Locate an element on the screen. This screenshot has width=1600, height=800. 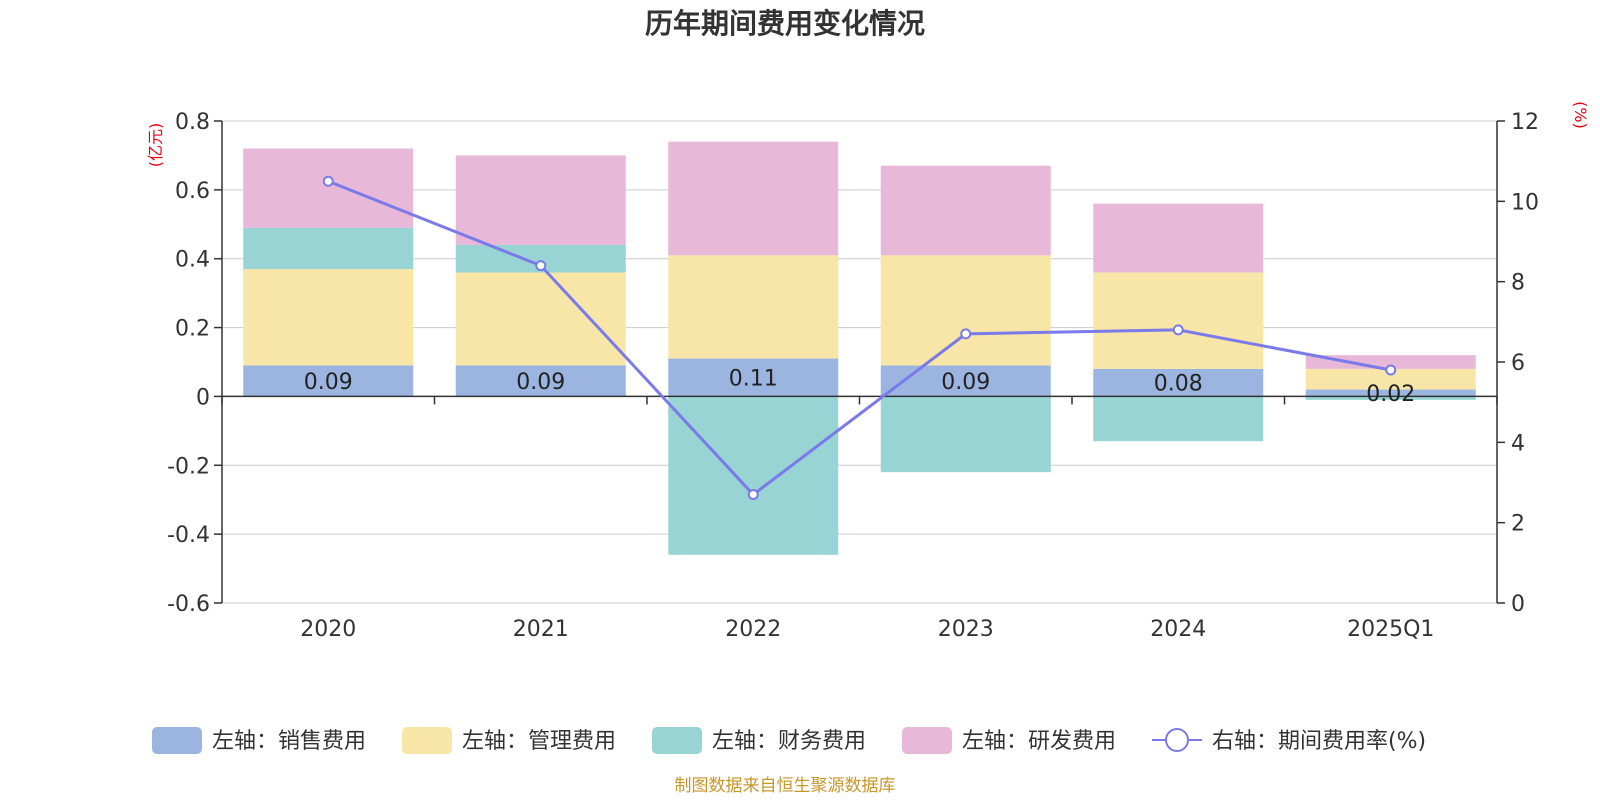
sales-expense-label: 0.08 is located at coordinates (1178, 384).